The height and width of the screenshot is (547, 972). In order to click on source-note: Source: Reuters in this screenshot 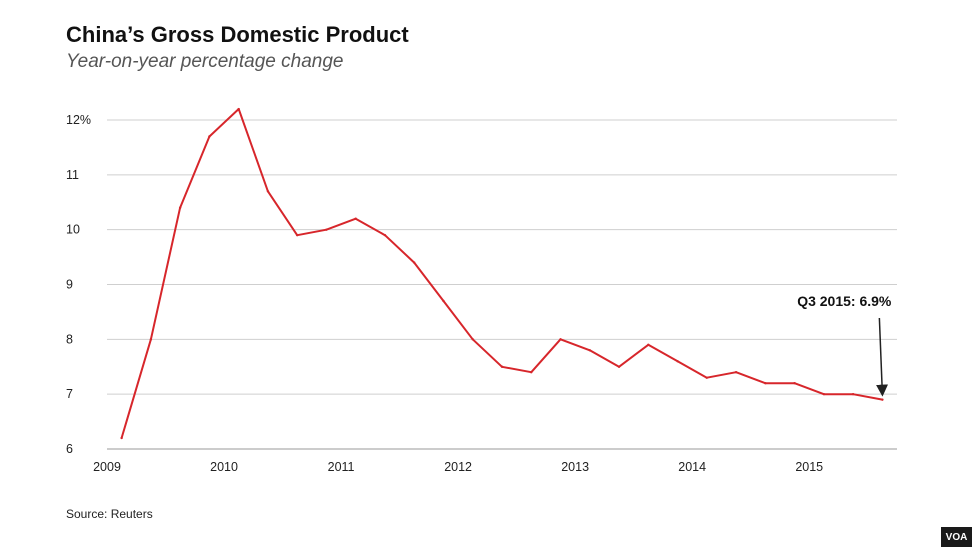, I will do `click(109, 514)`.